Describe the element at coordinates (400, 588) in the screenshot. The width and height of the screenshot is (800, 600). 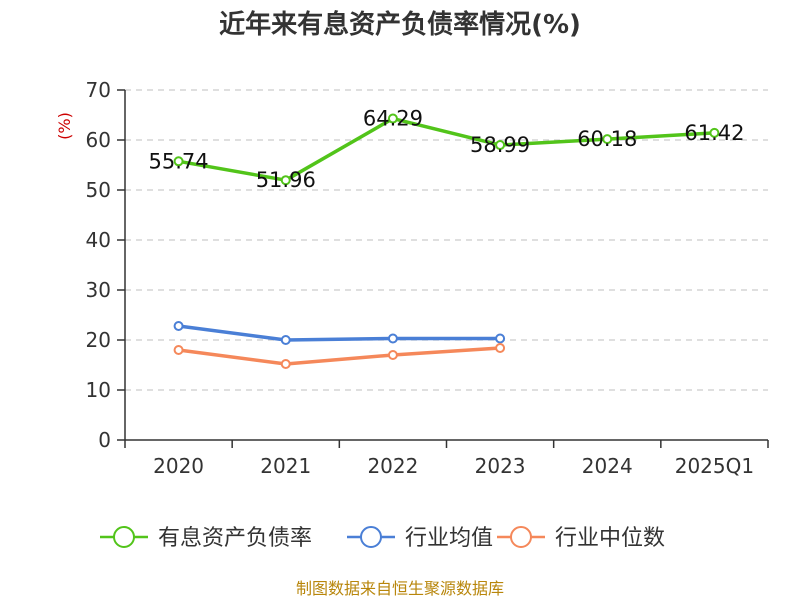
I see `source-note: 制图数据来自恒生聚源数据库` at that location.